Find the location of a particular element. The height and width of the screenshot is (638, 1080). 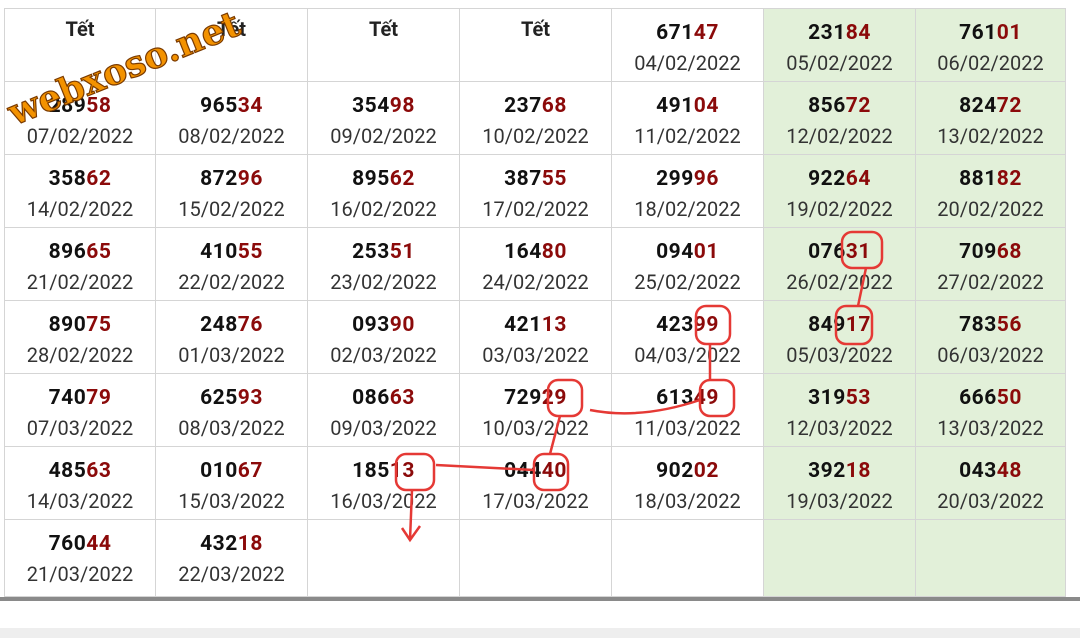

result-number: 88182 is located at coordinates (990, 179).